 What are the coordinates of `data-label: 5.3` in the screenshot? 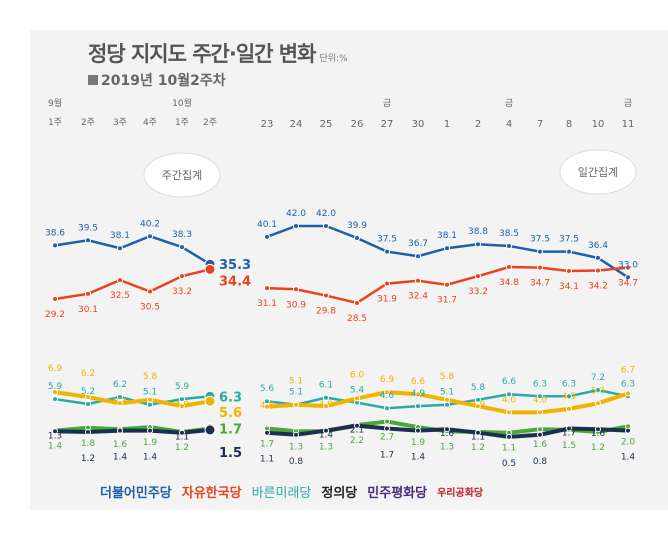 It's located at (598, 391).